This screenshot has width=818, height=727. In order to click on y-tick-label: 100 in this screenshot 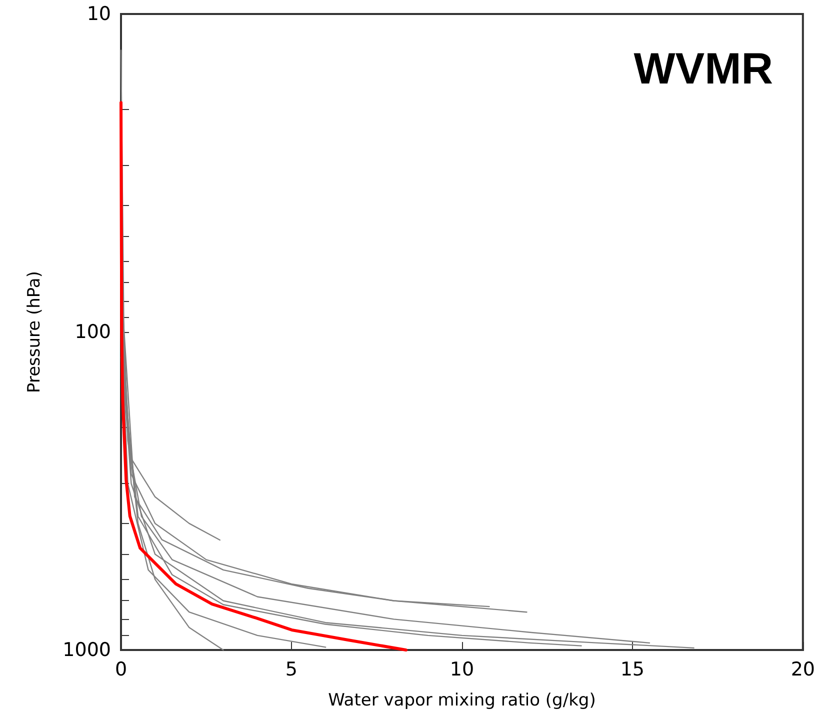, I will do `click(92, 332)`.